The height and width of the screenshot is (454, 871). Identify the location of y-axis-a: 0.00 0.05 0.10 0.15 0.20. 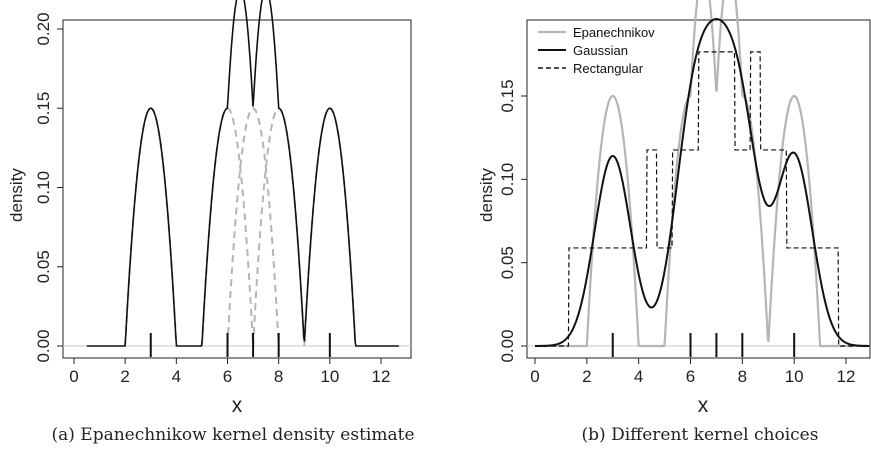
(48, 187).